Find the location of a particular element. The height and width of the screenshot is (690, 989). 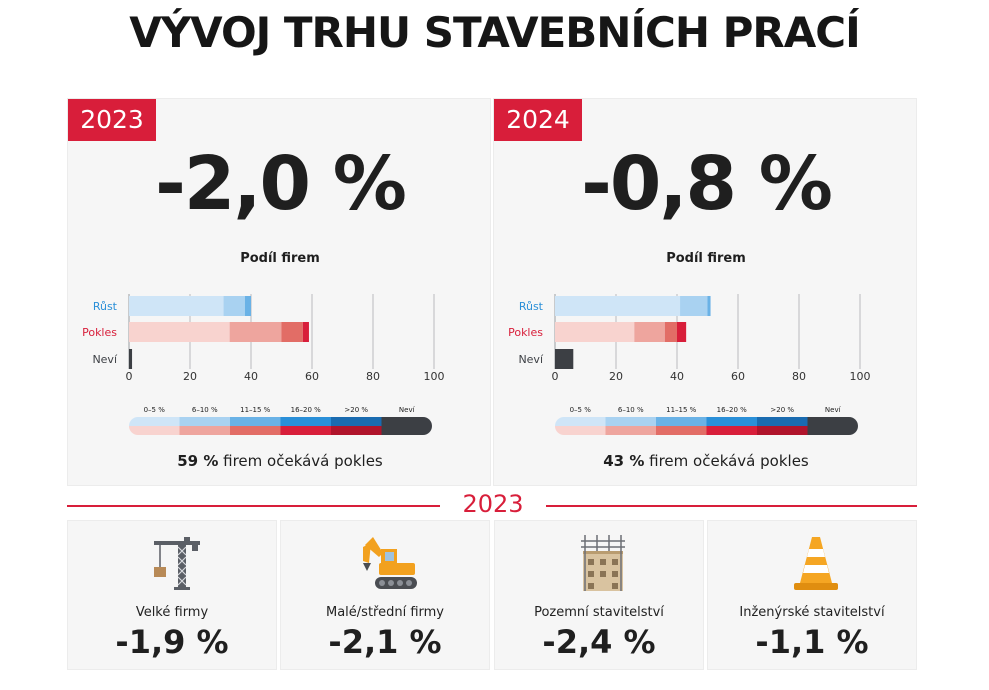

year-tag: 2024 is located at coordinates (538, 120).